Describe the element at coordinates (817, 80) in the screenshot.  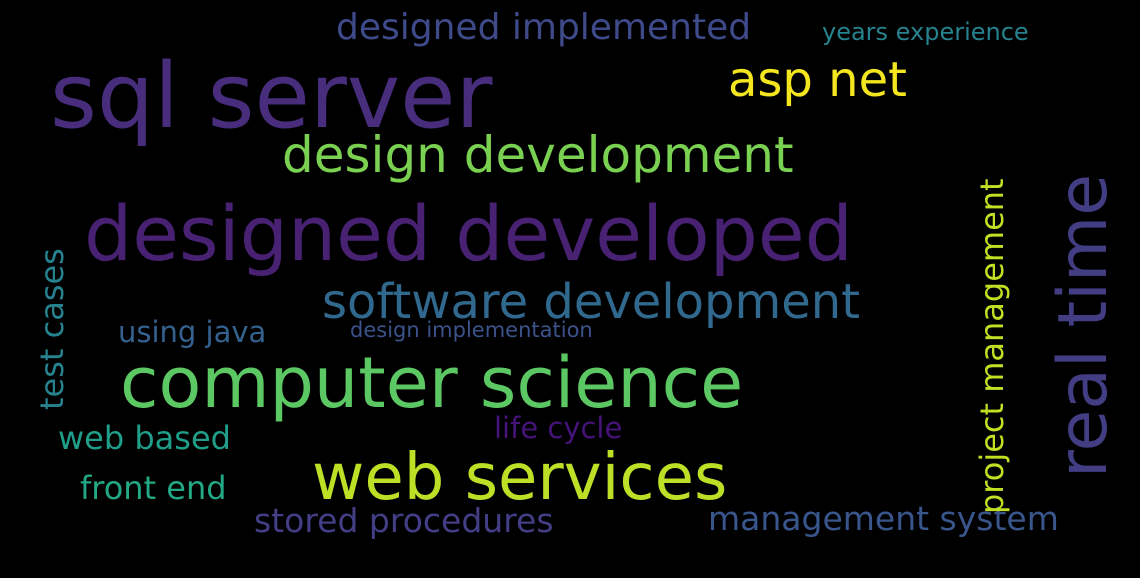
I see `word-asp-net: asp net` at that location.